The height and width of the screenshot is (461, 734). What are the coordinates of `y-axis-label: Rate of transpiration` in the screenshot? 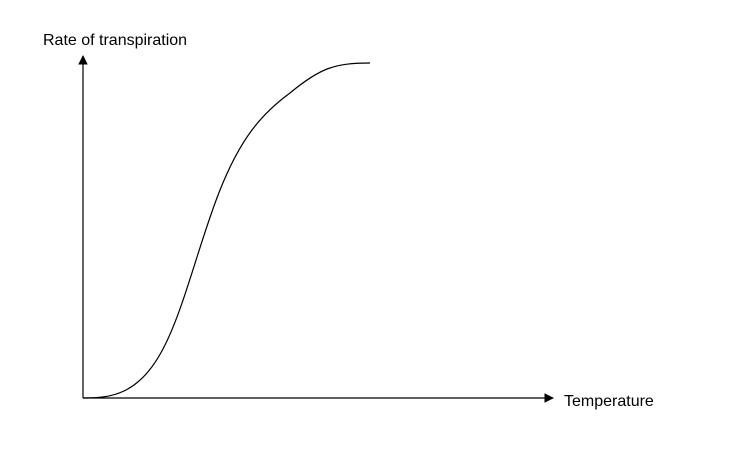 It's located at (115, 40).